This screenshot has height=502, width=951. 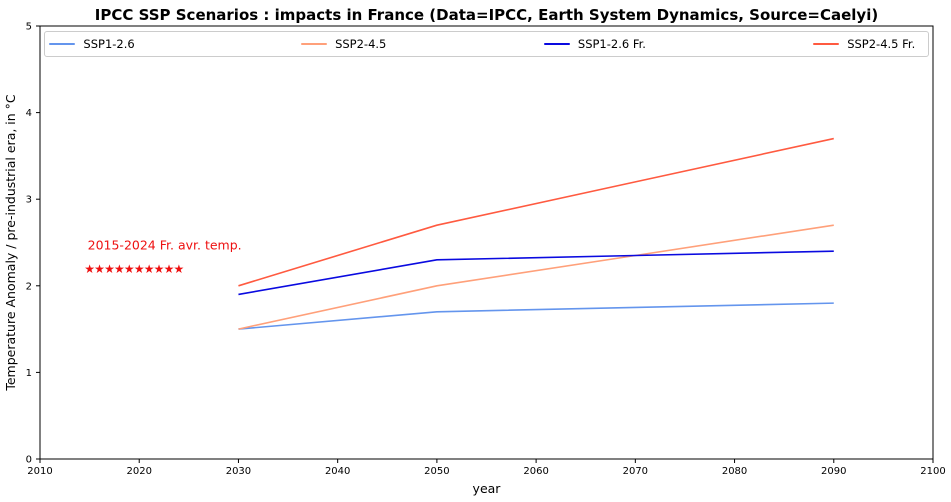 What do you see at coordinates (29, 113) in the screenshot?
I see `y-tick-label: 4` at bounding box center [29, 113].